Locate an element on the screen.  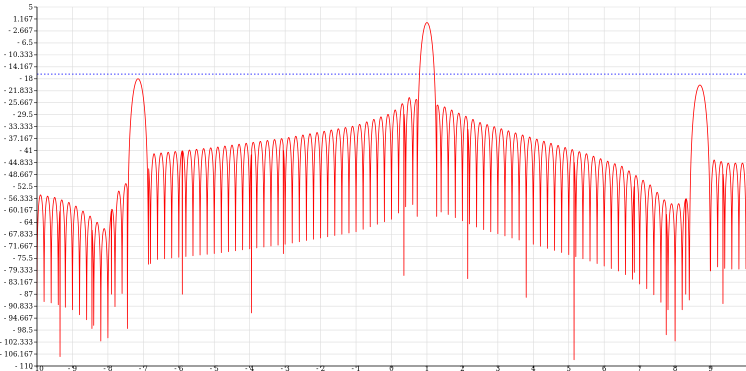
y-tick-label: - 67.833 is located at coordinates (18, 235).